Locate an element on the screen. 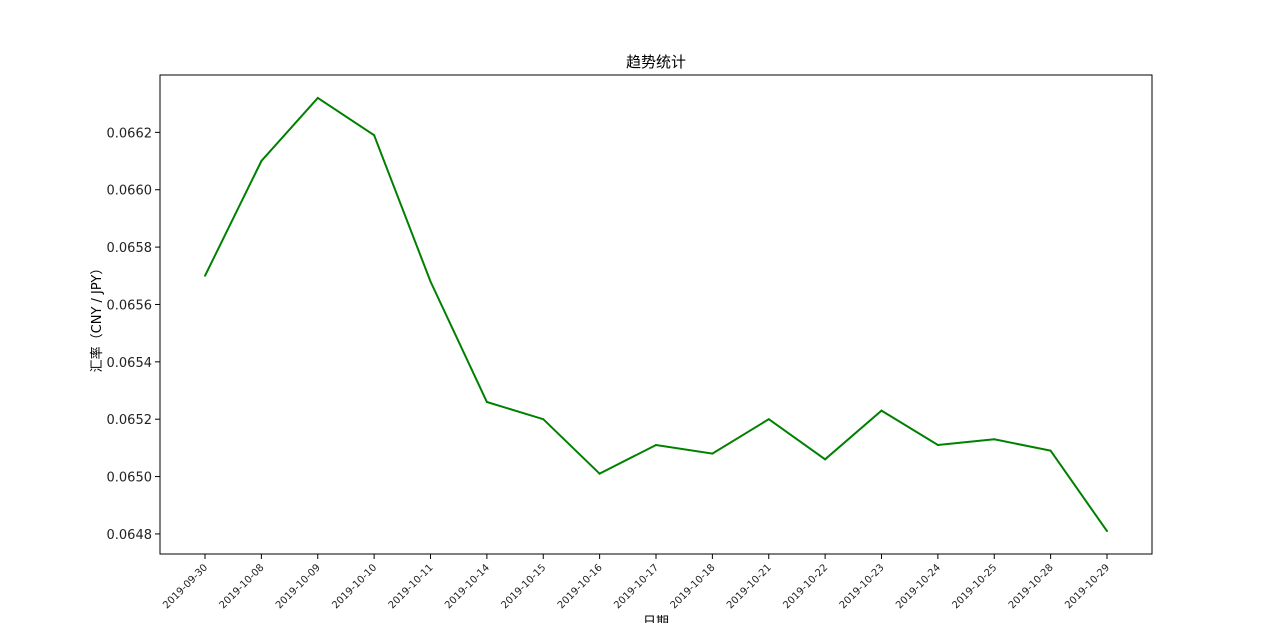  chart-title: 趋势统计 is located at coordinates (656, 62).